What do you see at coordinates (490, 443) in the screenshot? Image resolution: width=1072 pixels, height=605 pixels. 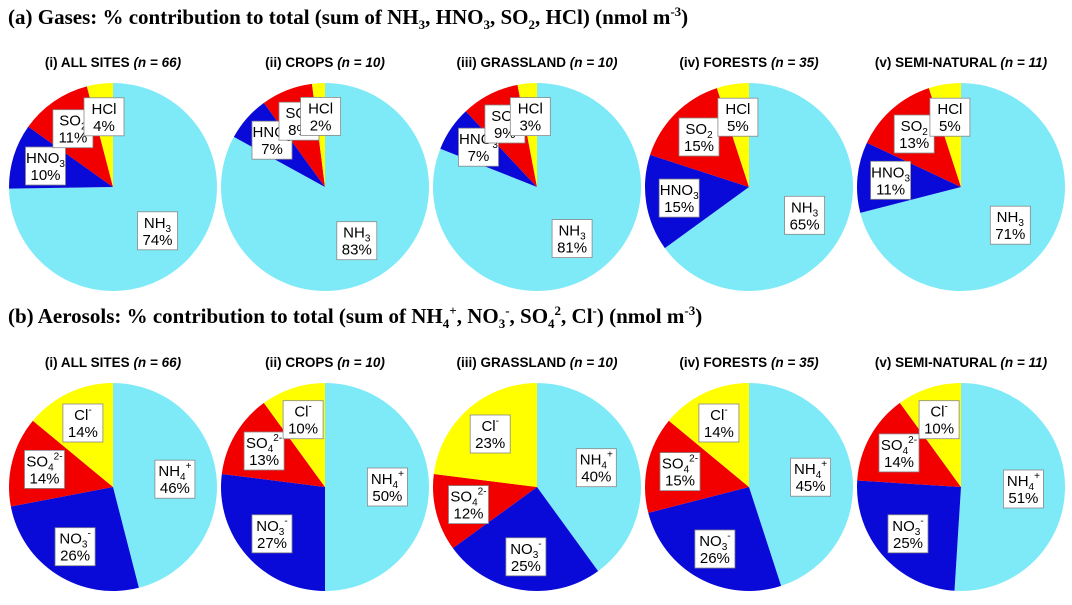 I see `slice-value-label: 23%` at bounding box center [490, 443].